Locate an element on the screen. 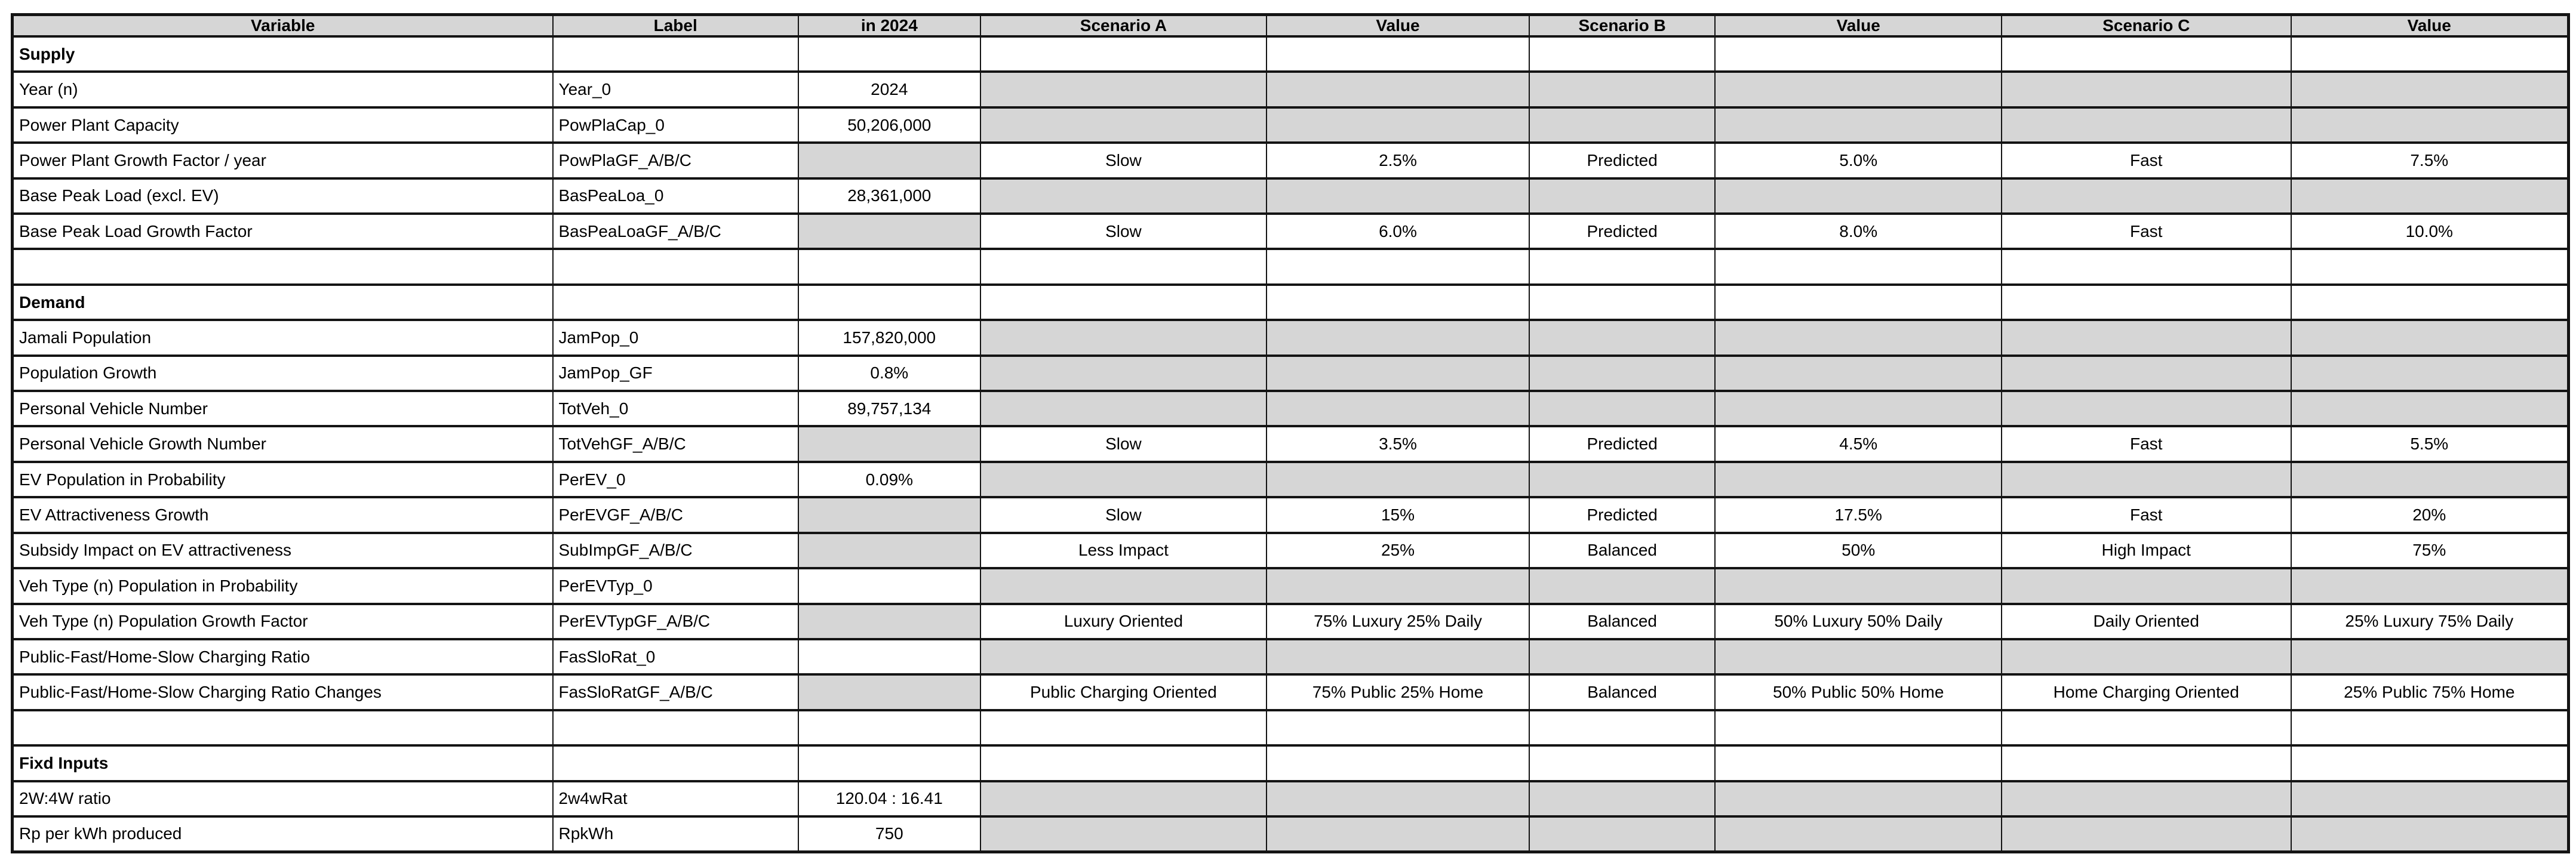 The width and height of the screenshot is (2576, 860). table-row: Jamali Population JamPop_0 157,820,000 is located at coordinates (1290, 338).